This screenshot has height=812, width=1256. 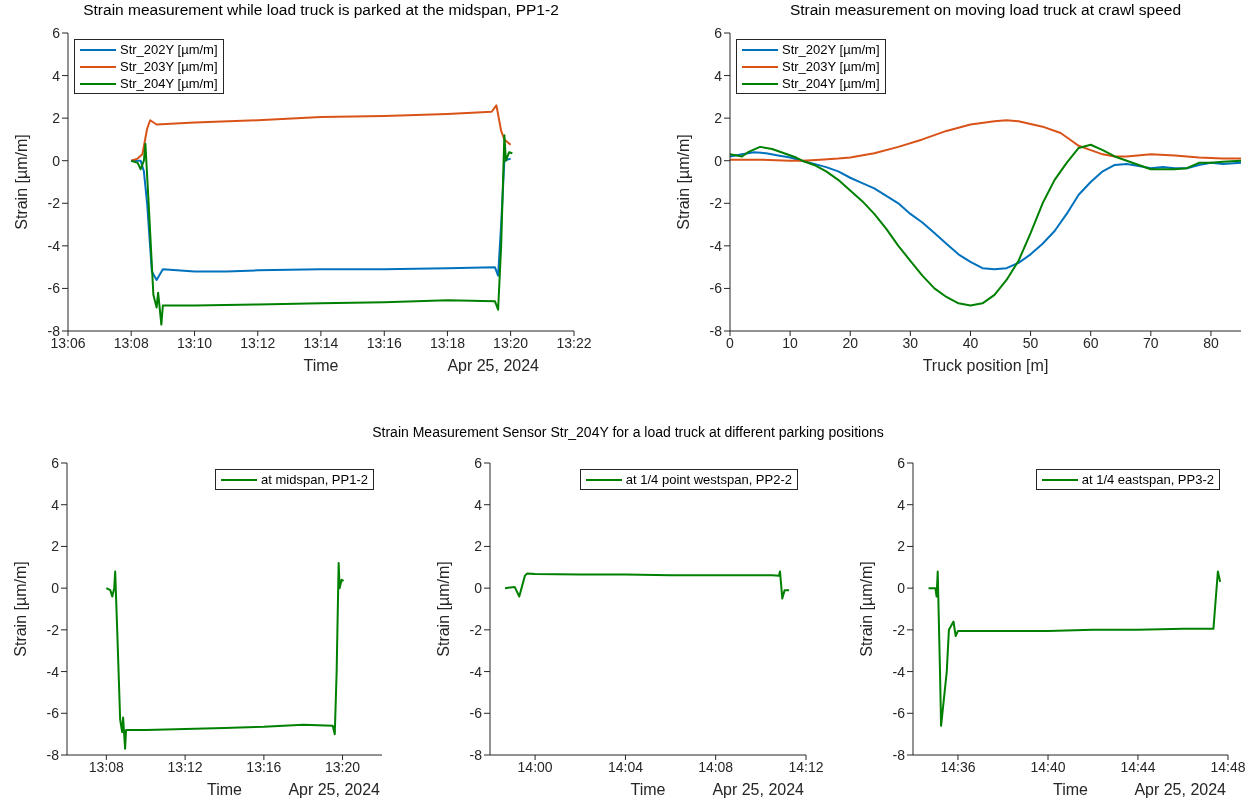 I want to click on x-tick-label: 10, so click(x=790, y=342).